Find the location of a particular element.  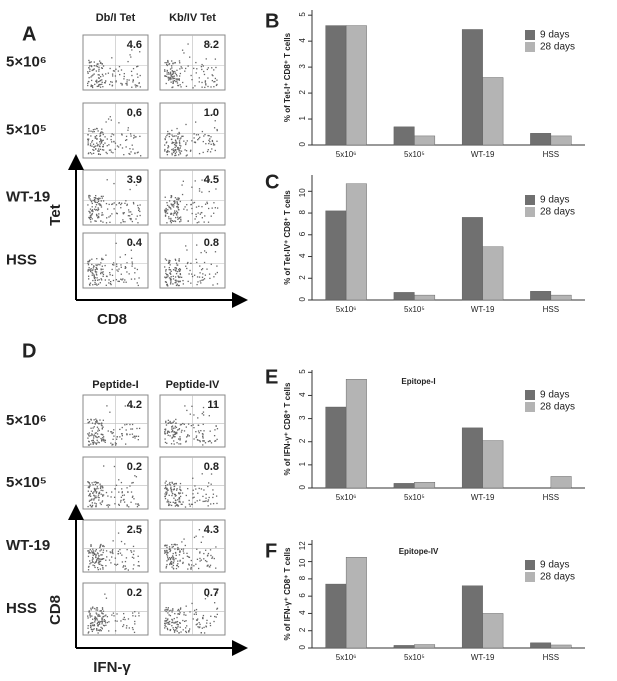

x-axis-label: CD8 is located at coordinates (112, 319).